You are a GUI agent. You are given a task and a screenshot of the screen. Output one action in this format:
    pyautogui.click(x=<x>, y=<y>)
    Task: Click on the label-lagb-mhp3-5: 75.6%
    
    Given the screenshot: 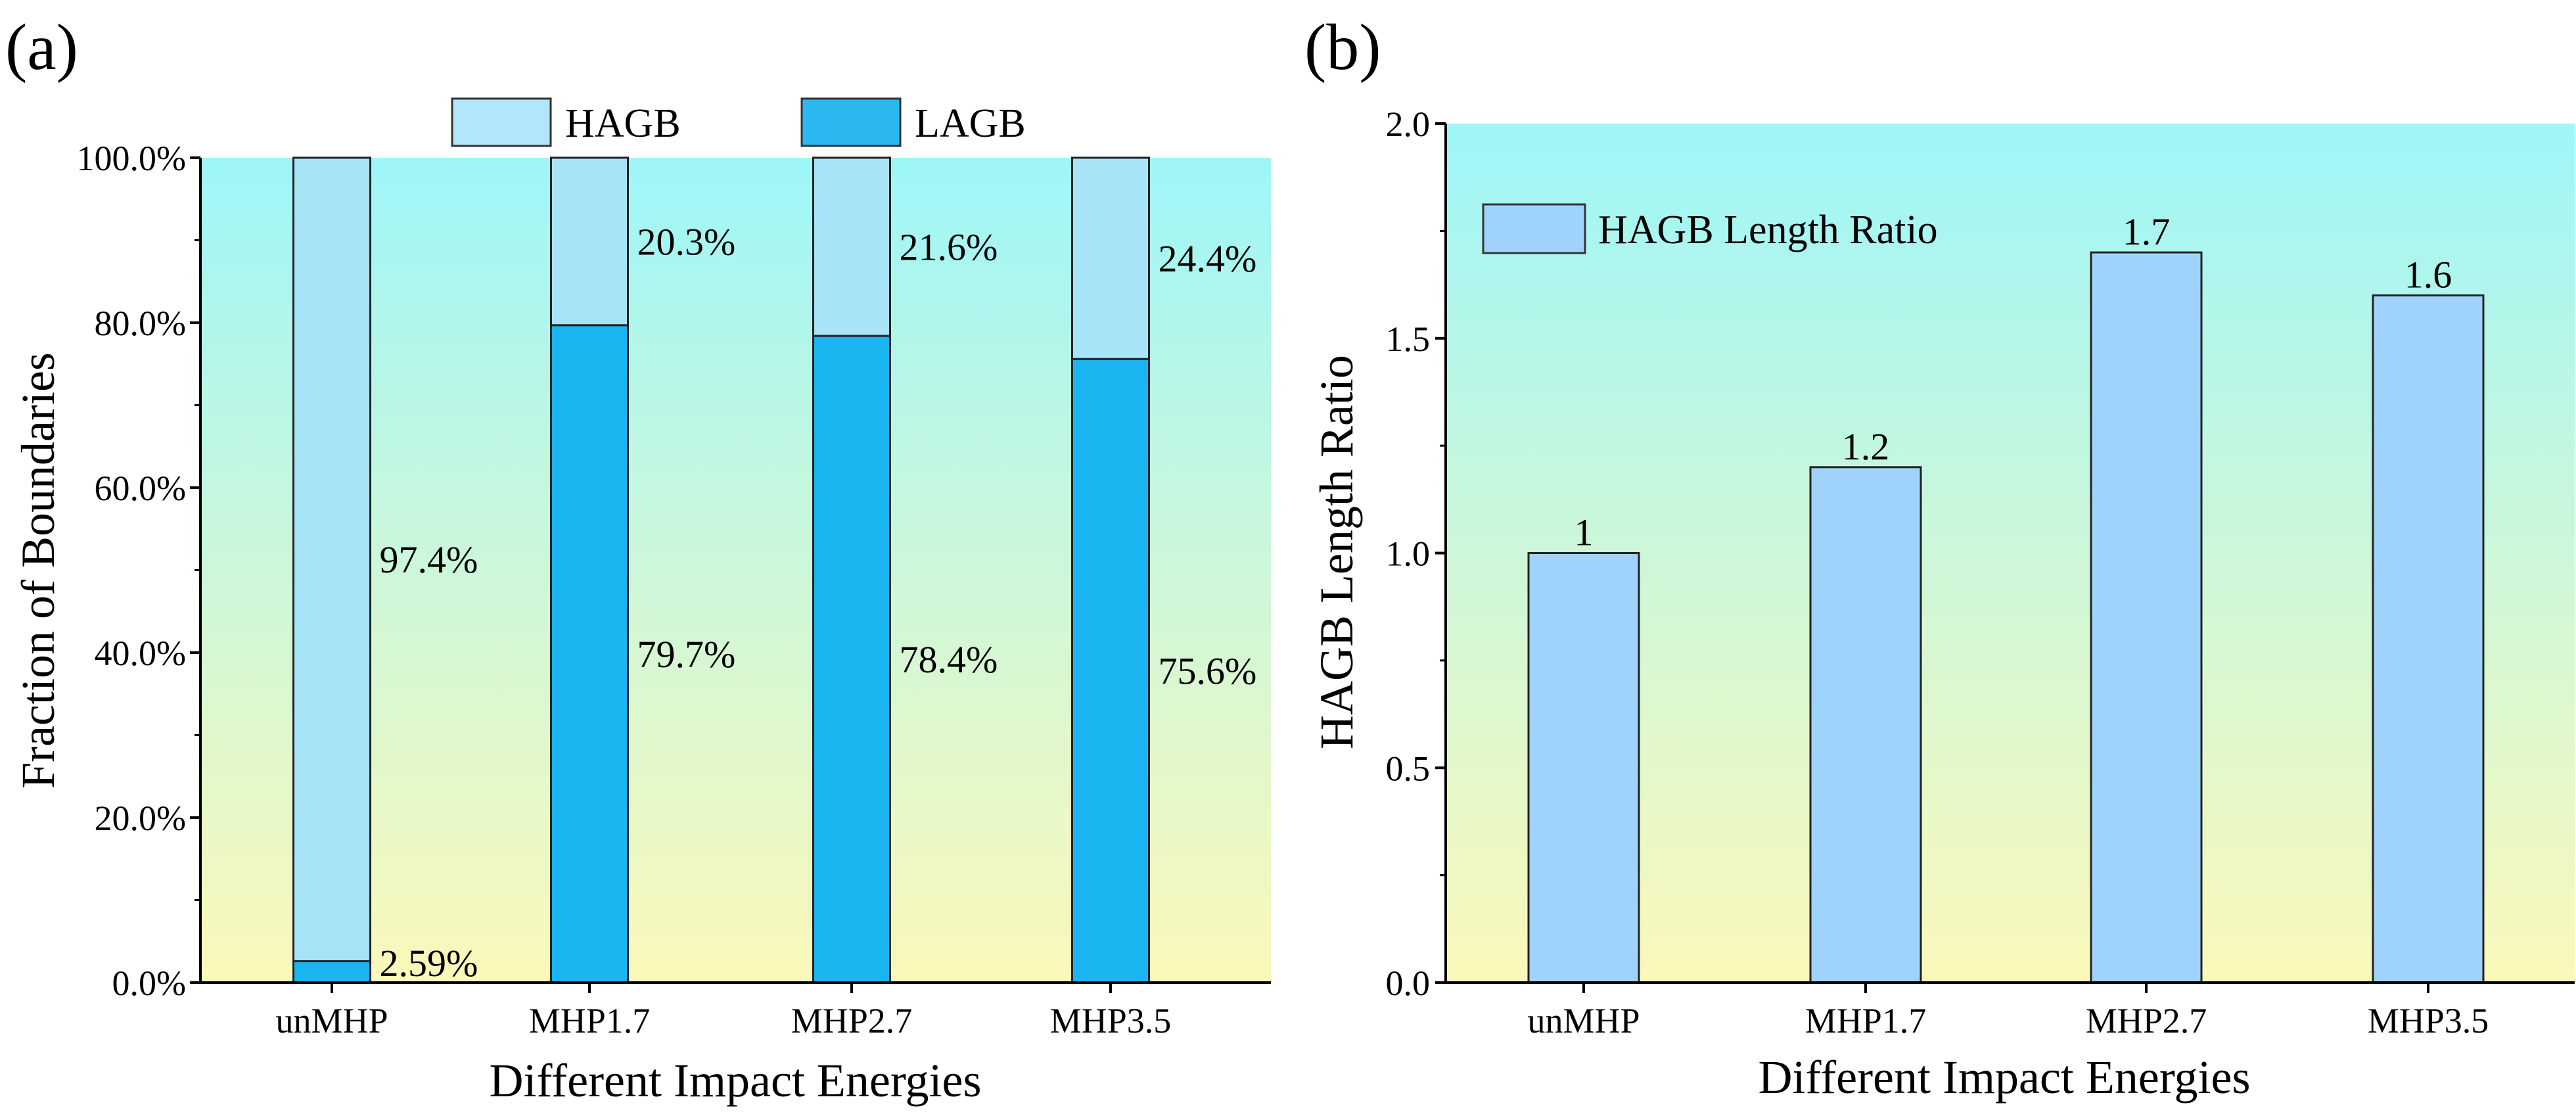 What is the action you would take?
    pyautogui.click(x=1208, y=671)
    